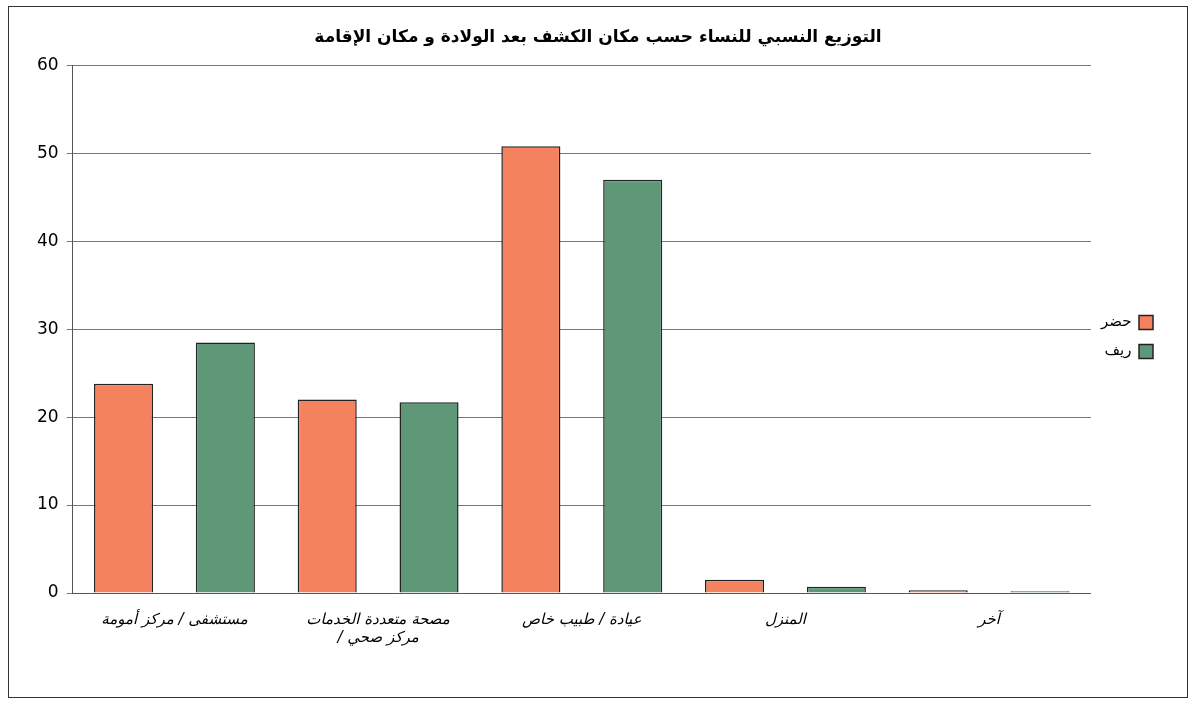 Image resolution: width=1196 pixels, height=706 pixels. What do you see at coordinates (378, 627) in the screenshot?
I see `x-tick-label: مصحة متعددة الخدمات / مركز صحي` at bounding box center [378, 627].